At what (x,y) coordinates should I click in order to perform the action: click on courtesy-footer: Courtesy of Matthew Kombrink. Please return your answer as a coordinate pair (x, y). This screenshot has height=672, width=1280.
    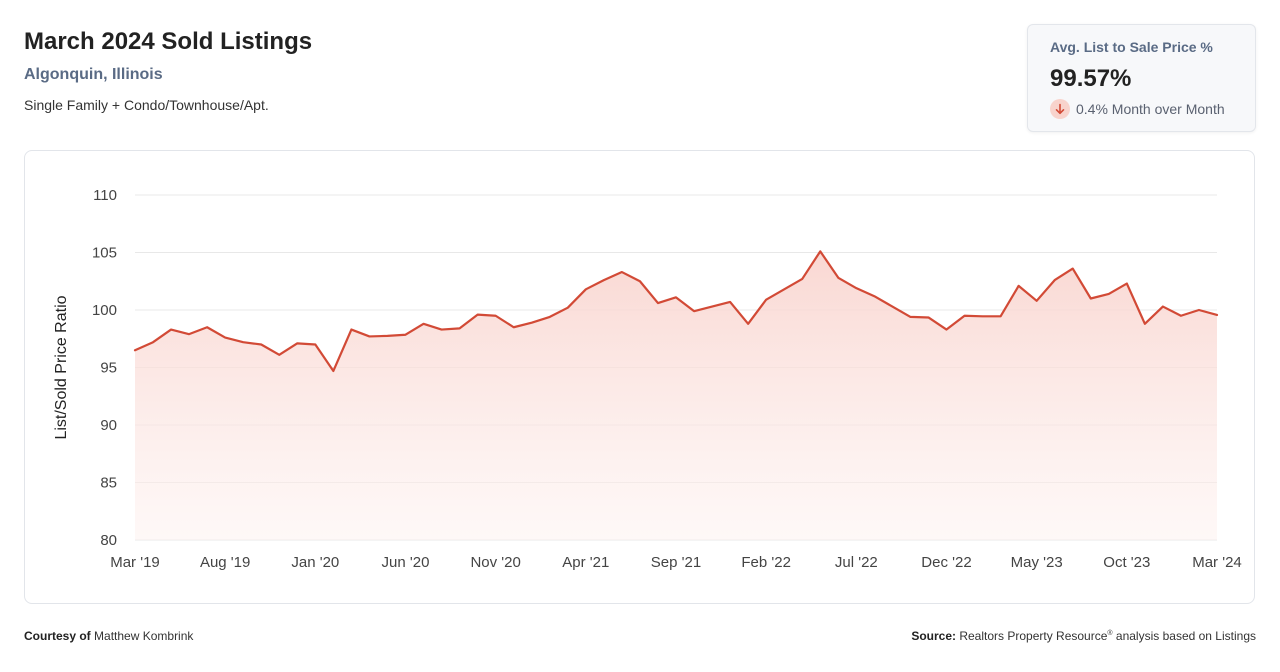
    Looking at the image, I should click on (108, 636).